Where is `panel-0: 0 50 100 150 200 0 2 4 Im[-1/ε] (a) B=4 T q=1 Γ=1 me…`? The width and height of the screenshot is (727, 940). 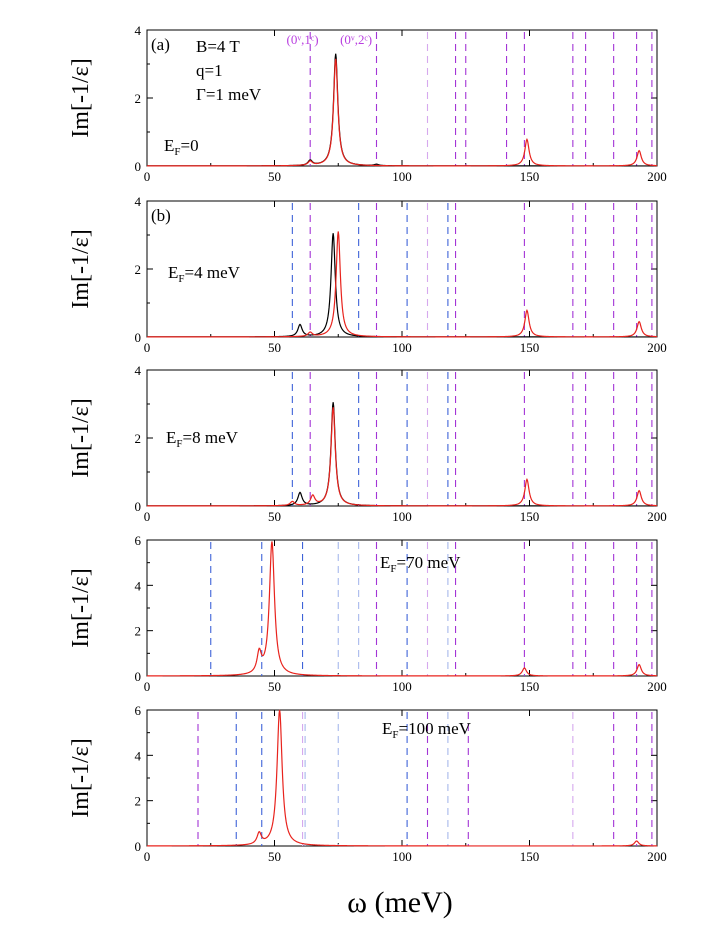
panel-0: 0 50 100 150 200 0 2 4 Im[-1/ε] (a) B=4 T q=1 Γ=1 me… is located at coordinates (367, 103).